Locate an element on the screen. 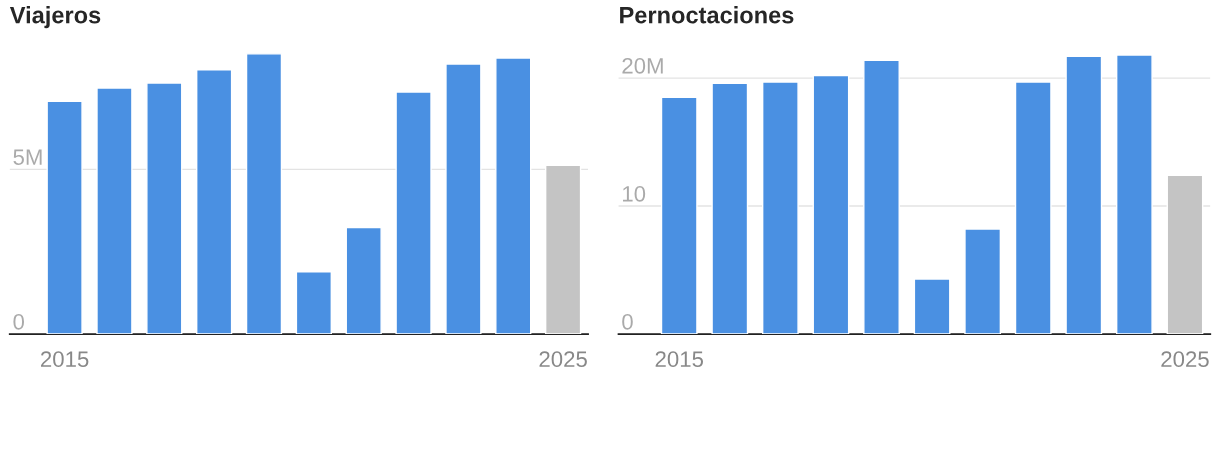 The height and width of the screenshot is (452, 1220). chart-title: Viajeros is located at coordinates (55, 17).